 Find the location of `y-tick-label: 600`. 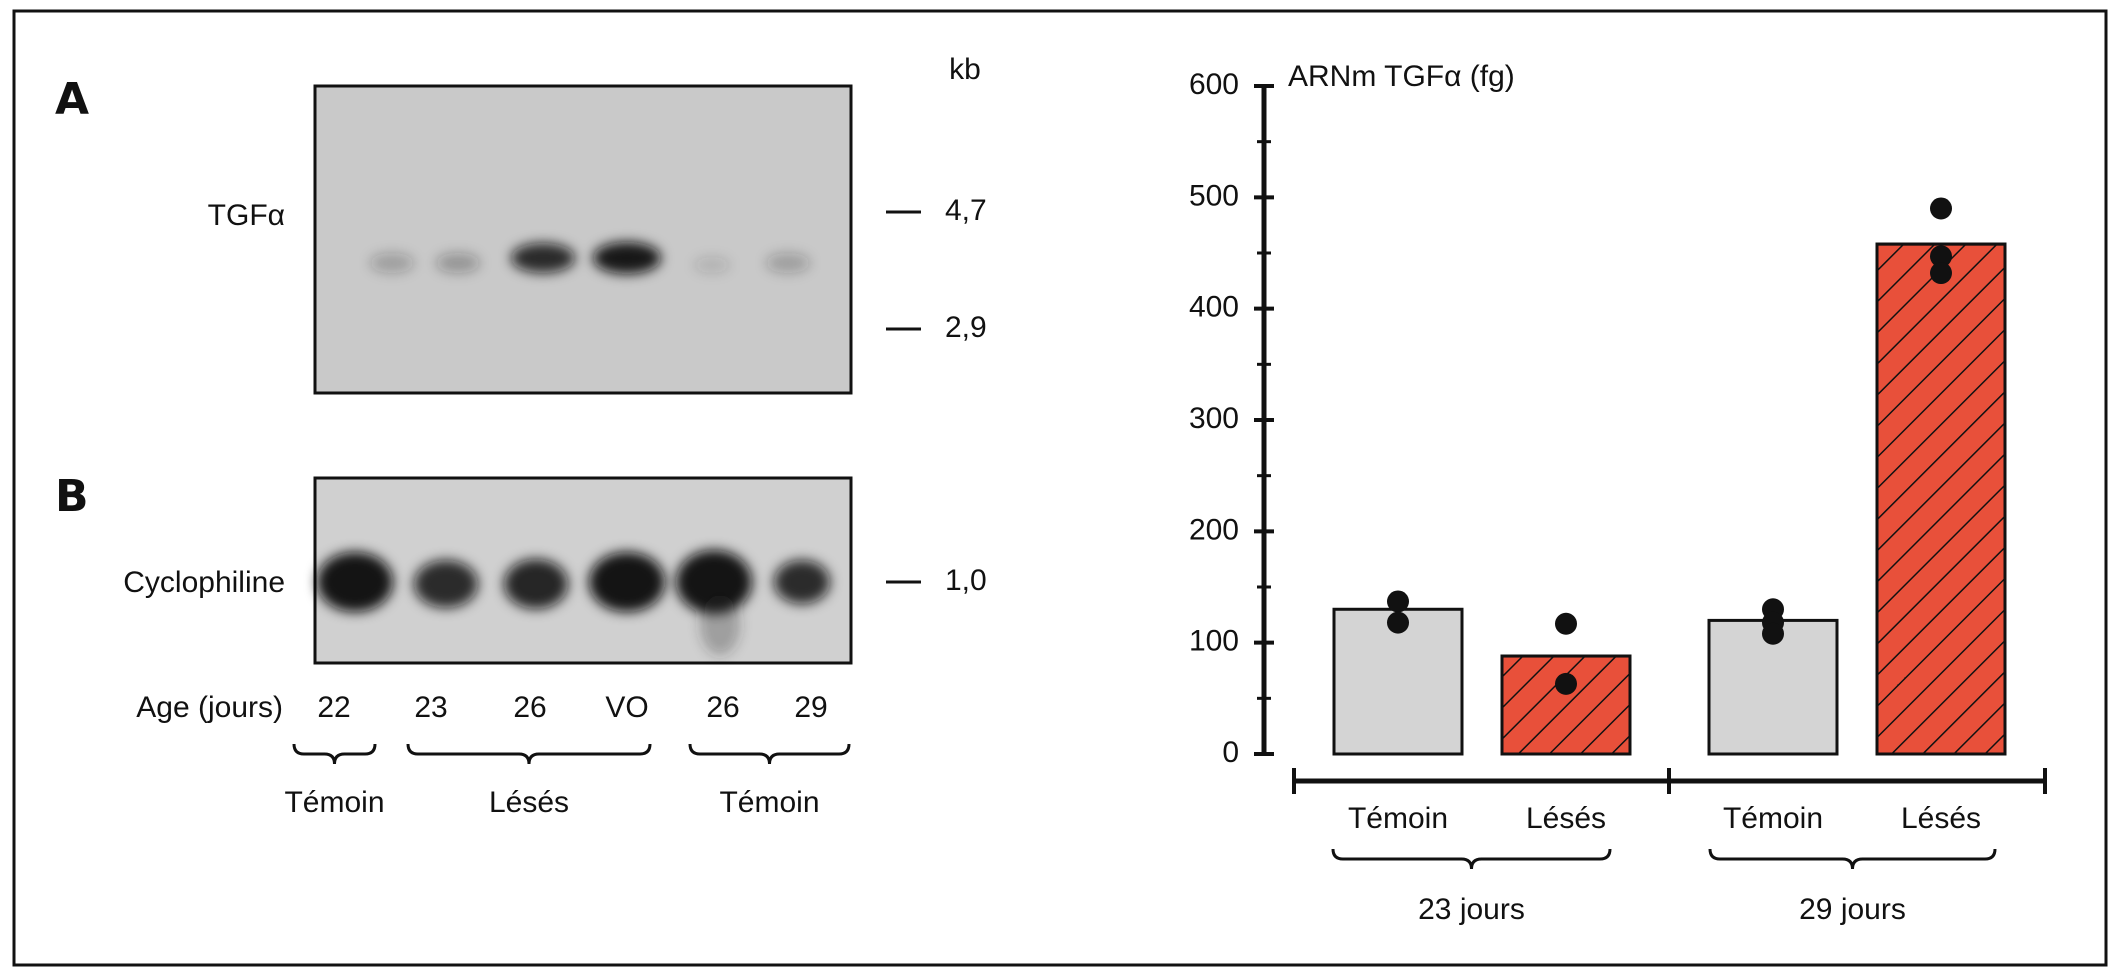

y-tick-label: 600 is located at coordinates (1214, 84).